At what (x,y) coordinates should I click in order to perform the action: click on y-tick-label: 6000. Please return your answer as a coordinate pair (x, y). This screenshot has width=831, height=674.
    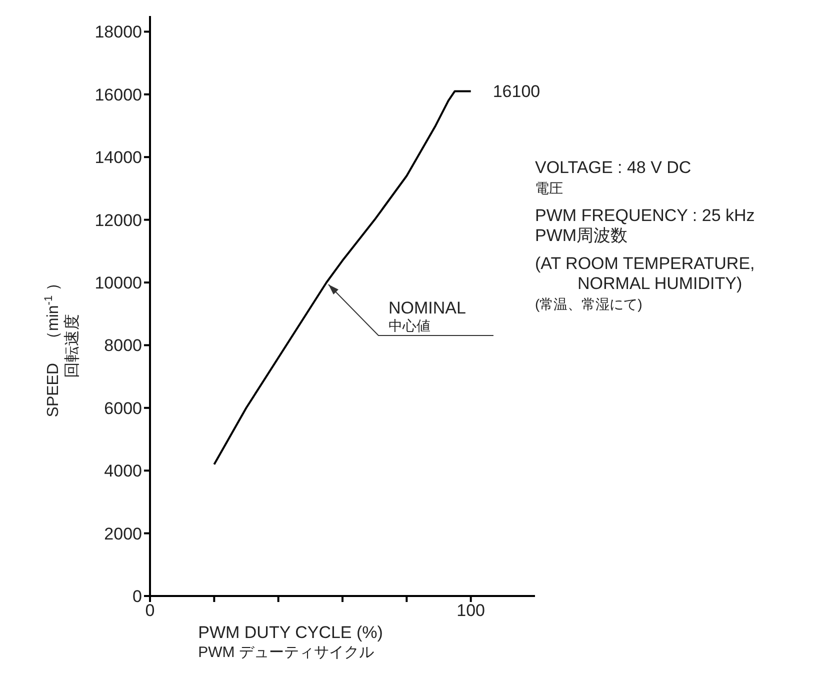
    Looking at the image, I should click on (123, 408).